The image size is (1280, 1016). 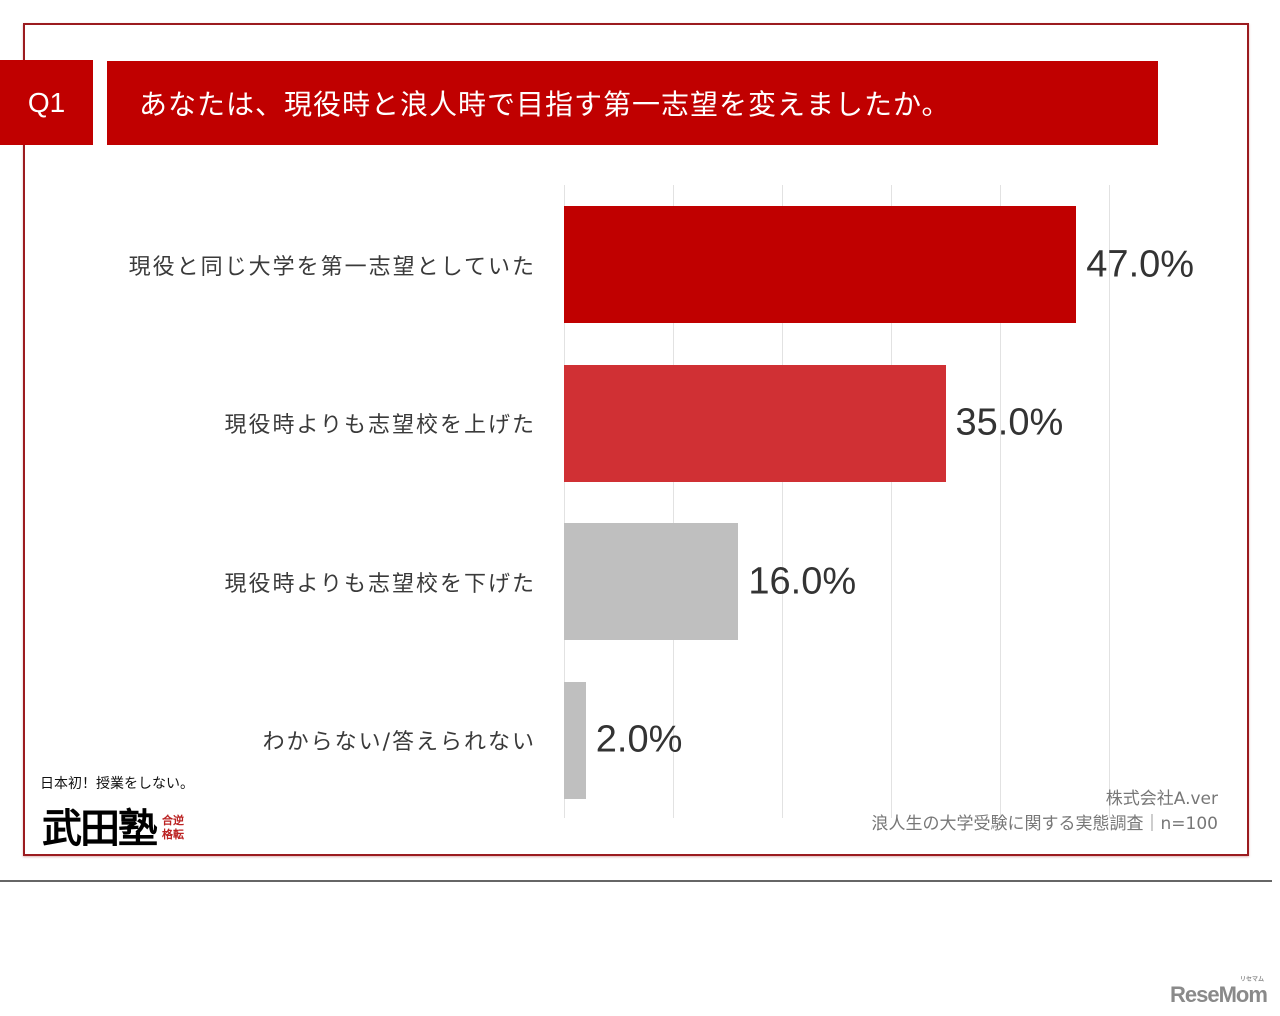 What do you see at coordinates (380, 425) in the screenshot?
I see `category-label: 現役時よりも志望校を上げた` at bounding box center [380, 425].